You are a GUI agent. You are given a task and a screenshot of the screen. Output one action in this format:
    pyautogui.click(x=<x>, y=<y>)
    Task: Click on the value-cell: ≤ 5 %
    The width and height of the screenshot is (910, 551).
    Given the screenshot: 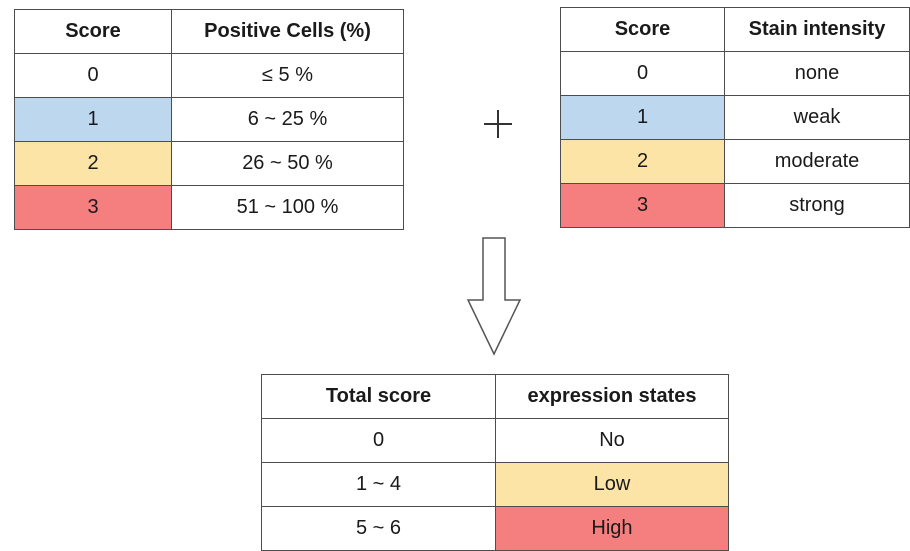 What is the action you would take?
    pyautogui.click(x=287, y=75)
    